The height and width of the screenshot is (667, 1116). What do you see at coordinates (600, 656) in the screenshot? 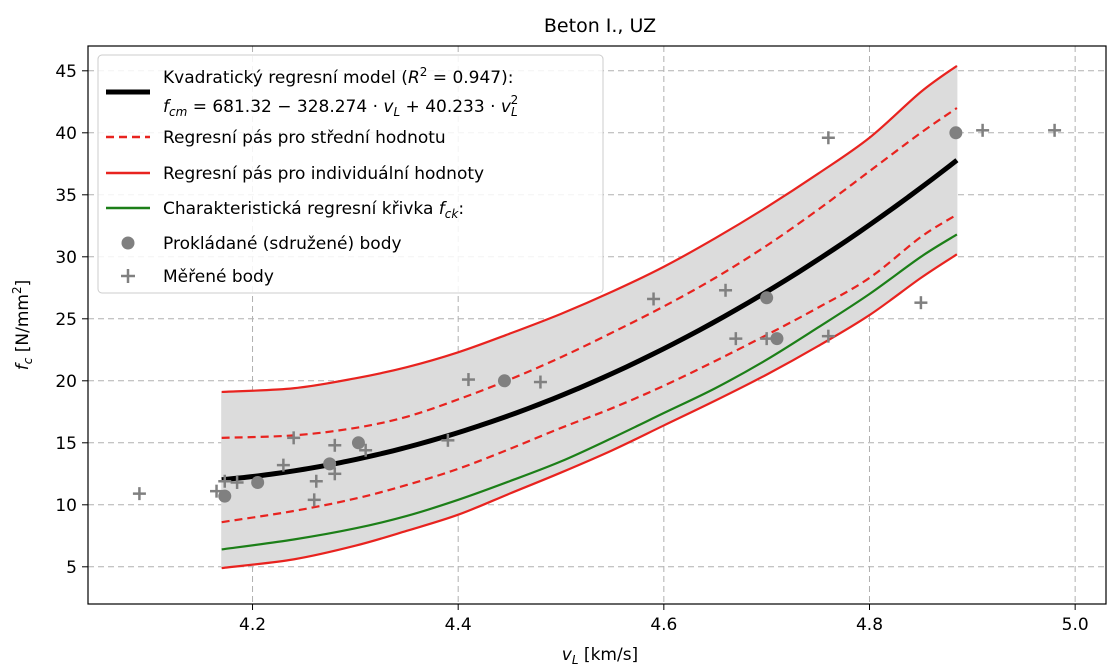
I see `x-axis-label: vL [km/s]` at bounding box center [600, 656].